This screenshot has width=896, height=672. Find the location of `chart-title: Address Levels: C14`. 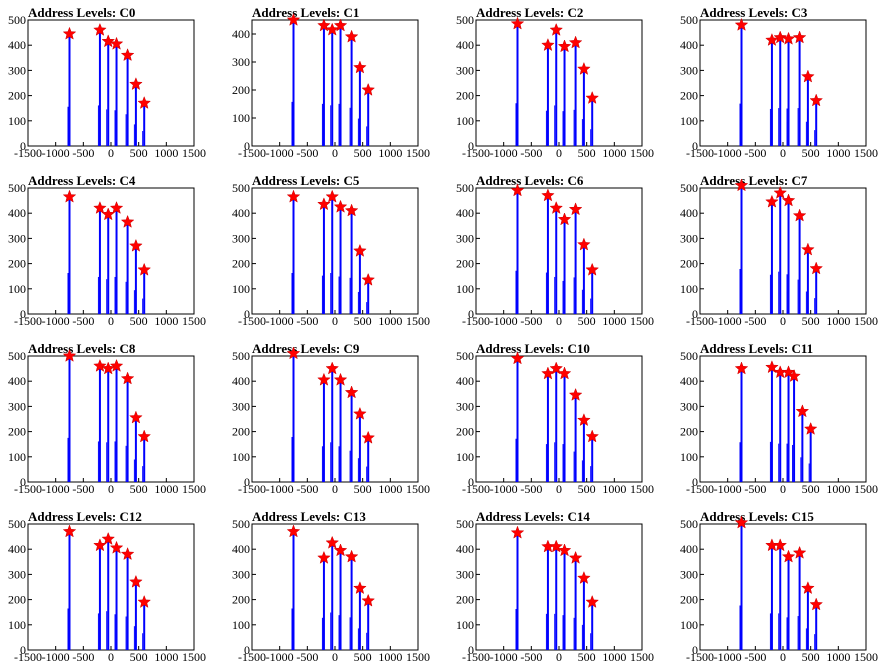

chart-title: Address Levels: C14 is located at coordinates (533, 516).